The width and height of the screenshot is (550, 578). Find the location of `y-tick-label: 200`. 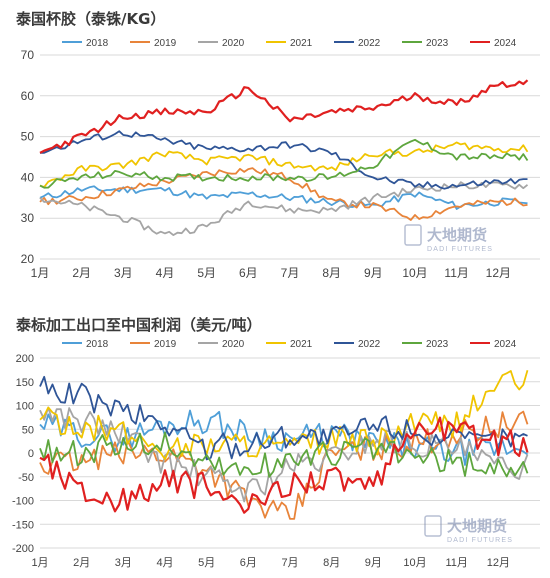

y-tick-label: 200 is located at coordinates (25, 359).